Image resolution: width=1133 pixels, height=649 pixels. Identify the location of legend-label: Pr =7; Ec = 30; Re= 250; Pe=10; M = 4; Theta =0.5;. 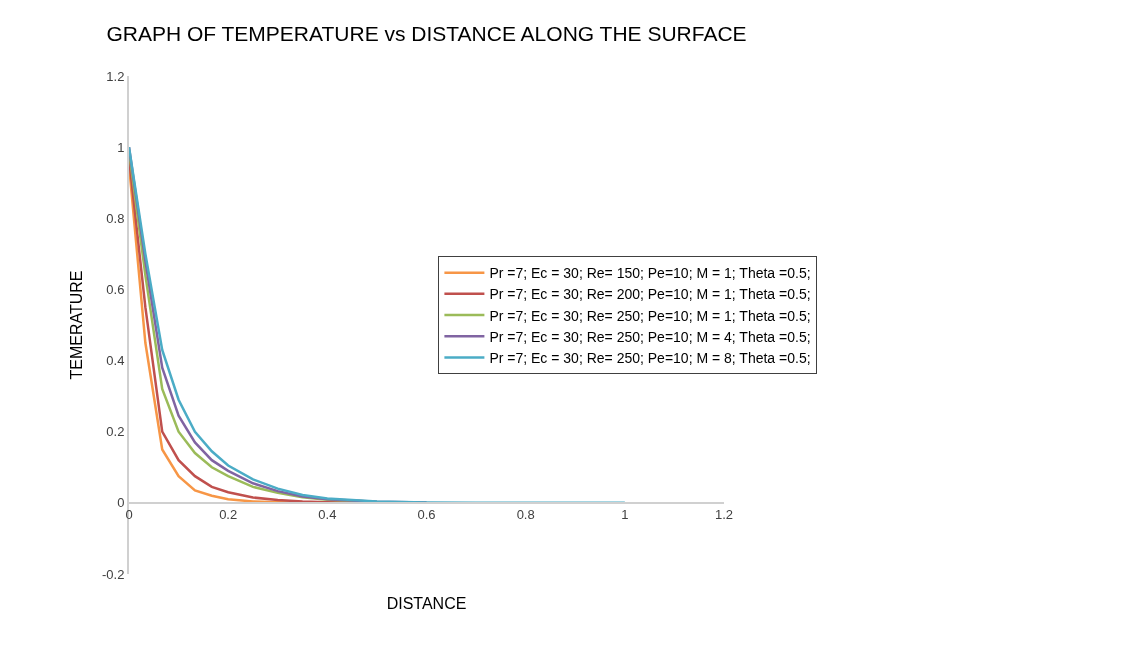
(650, 336).